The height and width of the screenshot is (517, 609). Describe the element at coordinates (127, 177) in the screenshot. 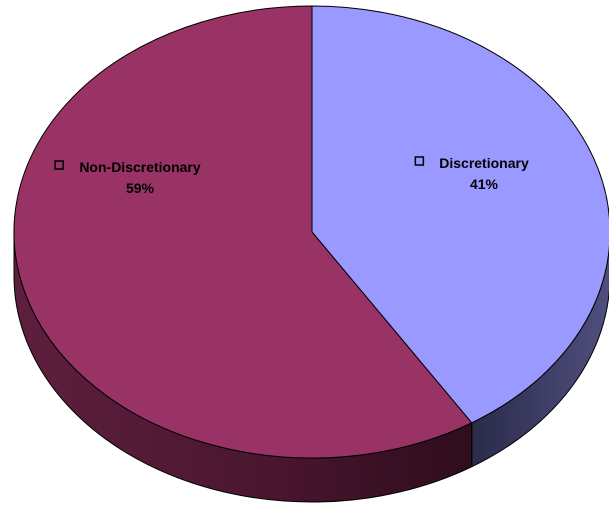

I see `data-label-1: Non-Discretionary 59%` at that location.